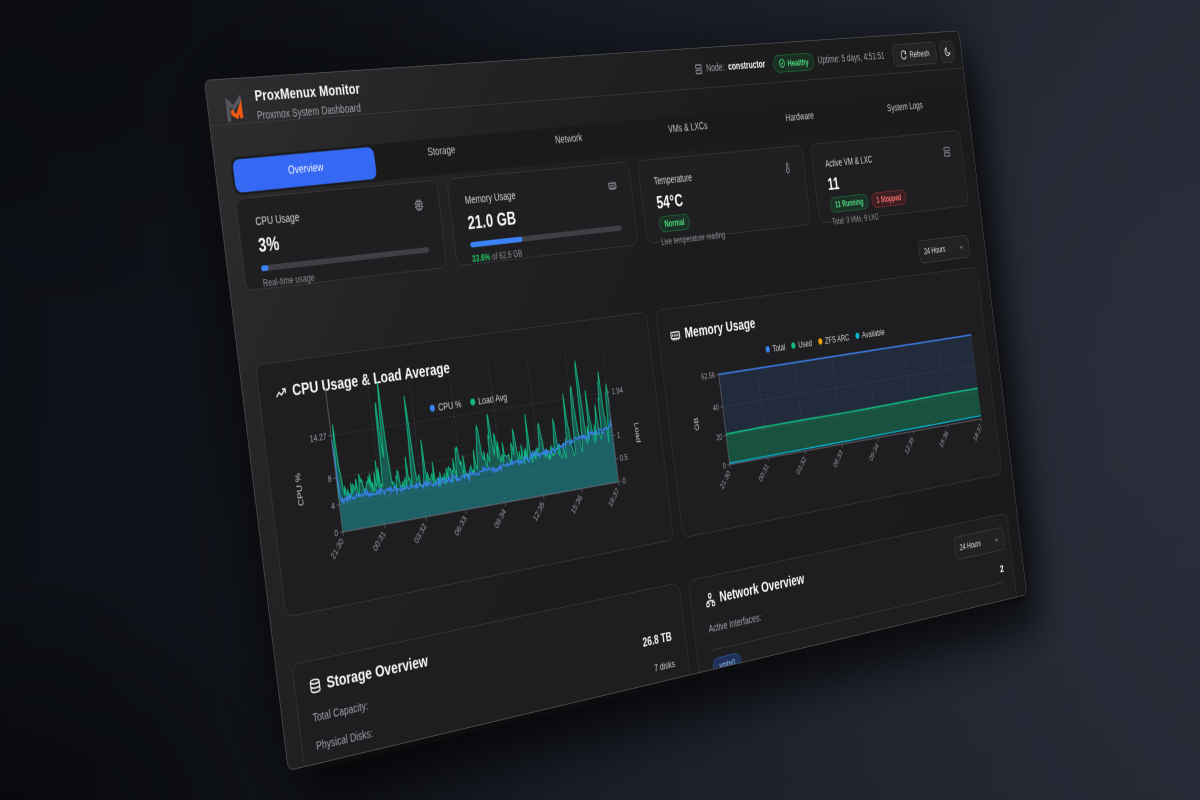  Describe the element at coordinates (318, 438) in the screenshot. I see `svg-text: 14.27` at that location.